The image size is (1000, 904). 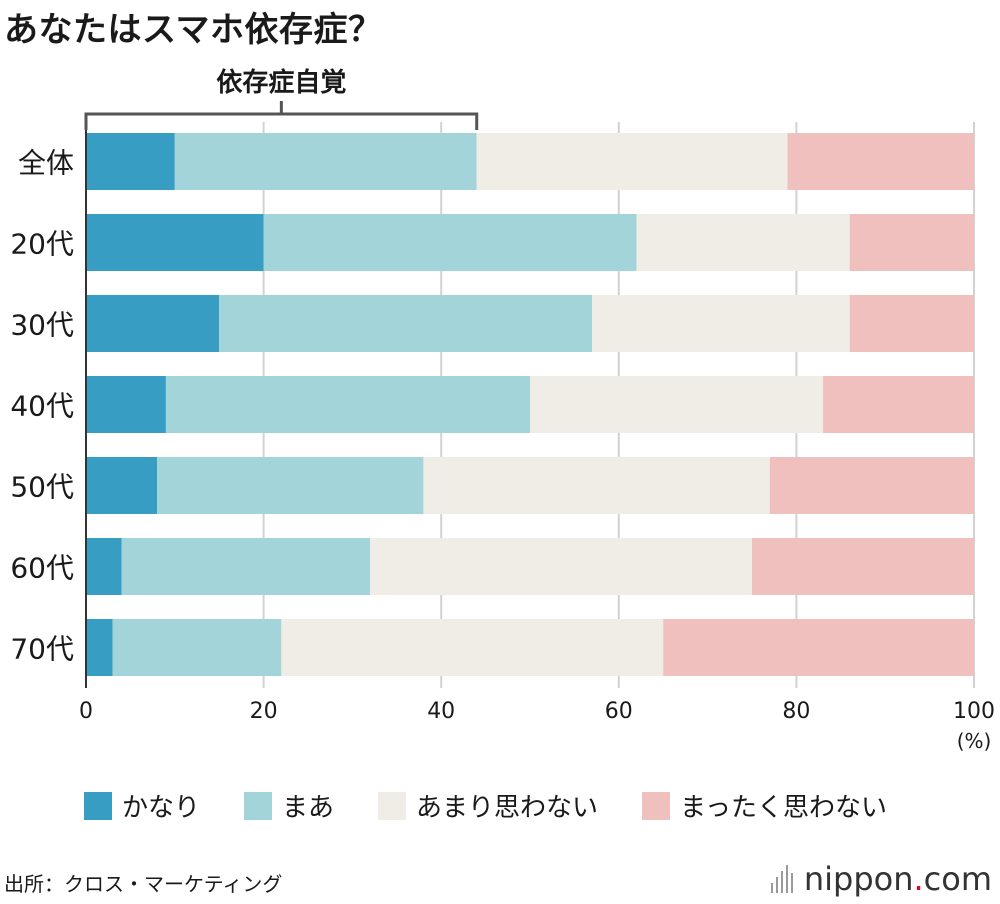 What do you see at coordinates (783, 879) in the screenshot?
I see `logo-bars-icon` at bounding box center [783, 879].